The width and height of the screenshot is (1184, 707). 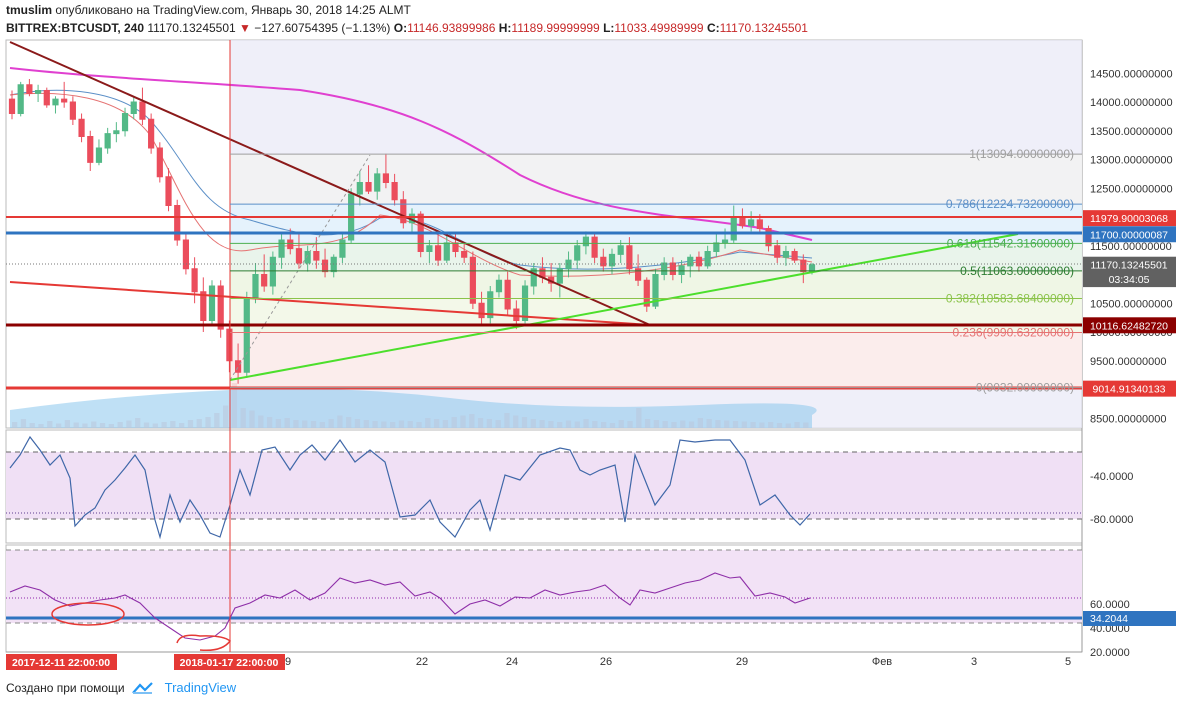 What do you see at coordinates (143, 688) in the screenshot?
I see `tradingview-logo-icon` at bounding box center [143, 688].